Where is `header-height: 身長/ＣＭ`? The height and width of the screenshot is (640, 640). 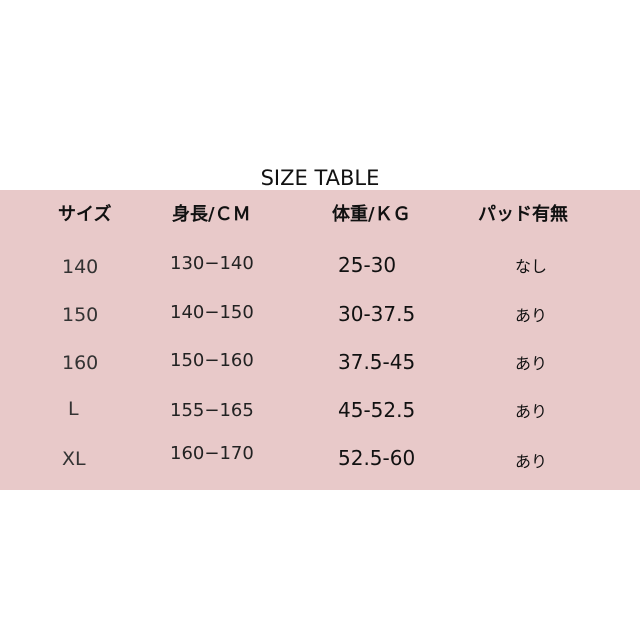
header-height: 身長/ＣＭ is located at coordinates (211, 214).